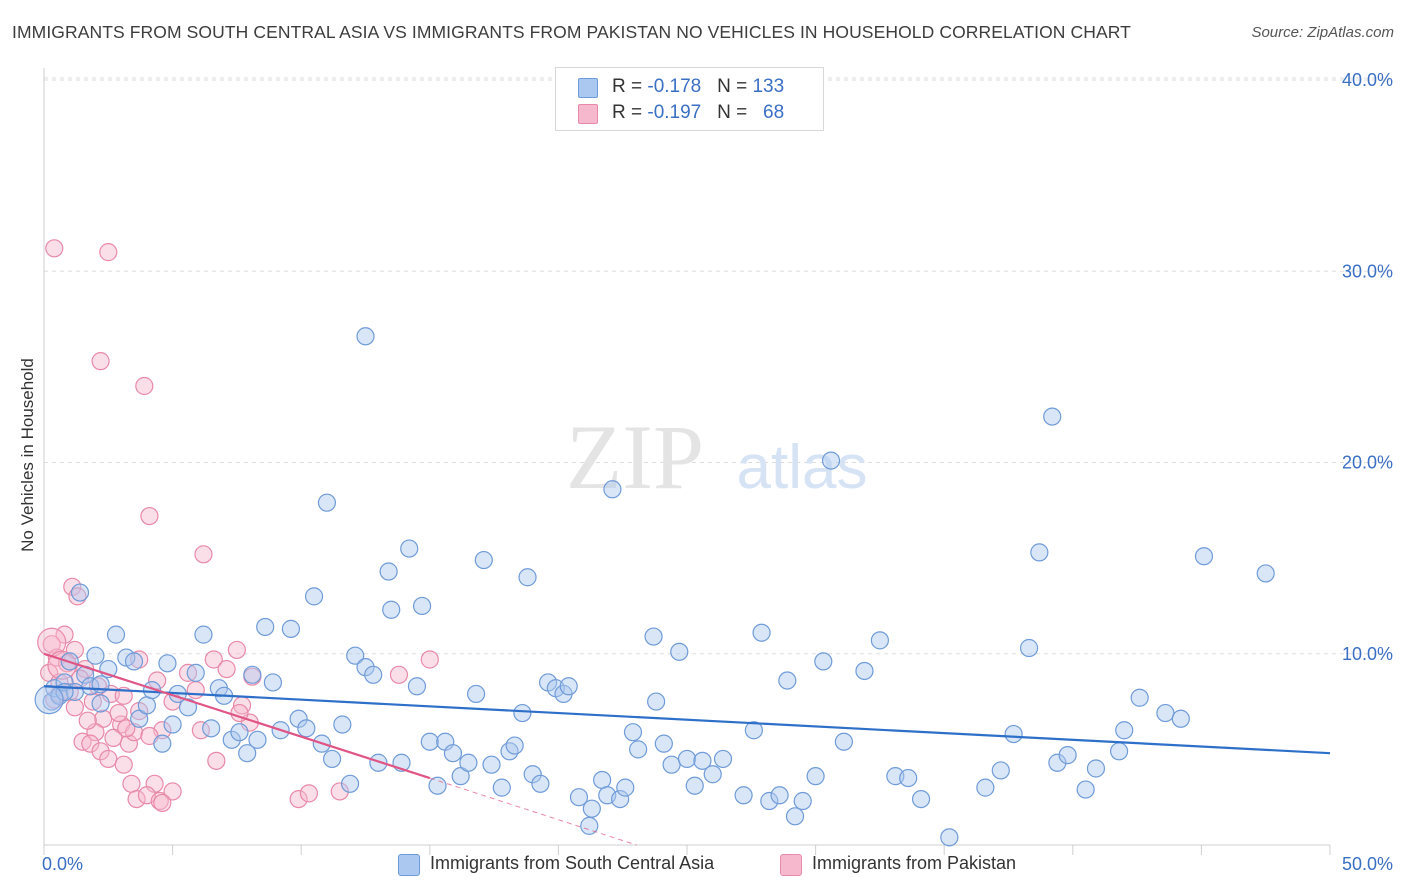 This screenshot has height=892, width=1406. Describe the element at coordinates (572, 863) in the screenshot. I see `legend-label: Immigrants from South Central Asia` at that location.